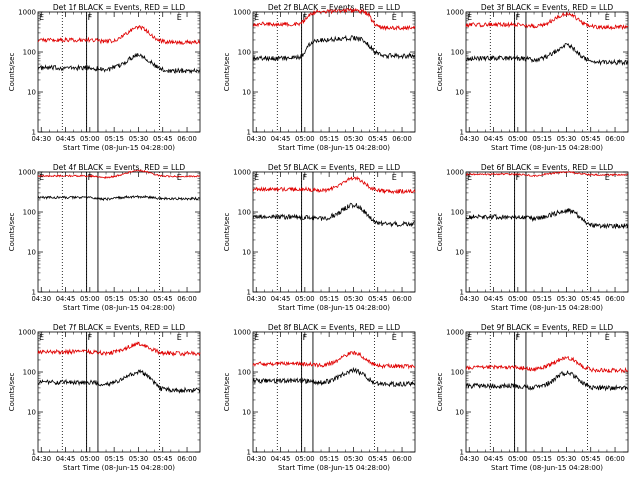 This screenshot has height=480, width=640. I want to click on chart-title: Det 2f BLACK = Events, RED = LLD, so click(334, 7).